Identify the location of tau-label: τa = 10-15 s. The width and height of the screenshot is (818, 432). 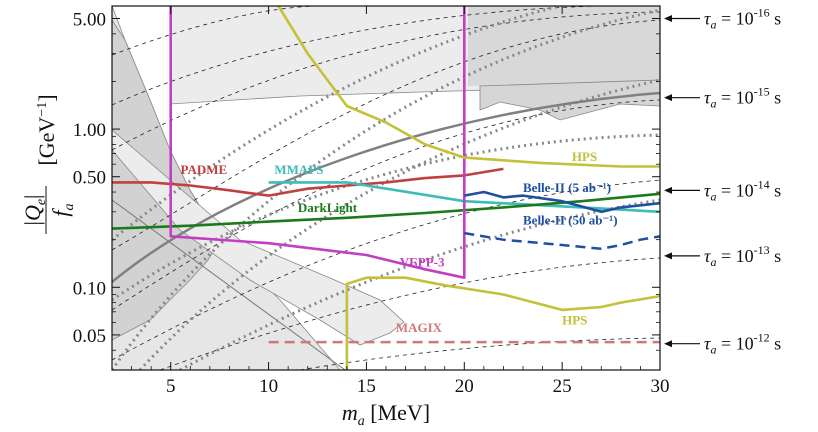
(722, 98).